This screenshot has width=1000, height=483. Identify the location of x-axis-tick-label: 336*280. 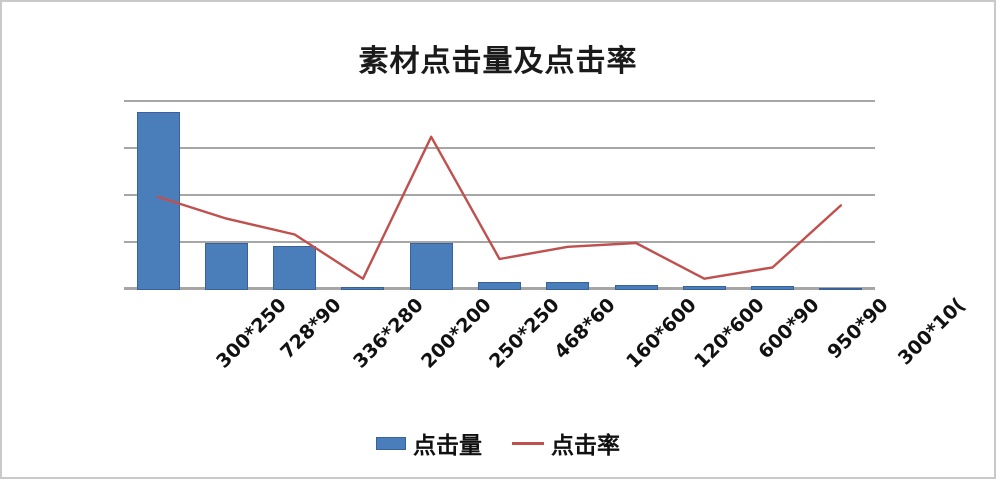
(388, 333).